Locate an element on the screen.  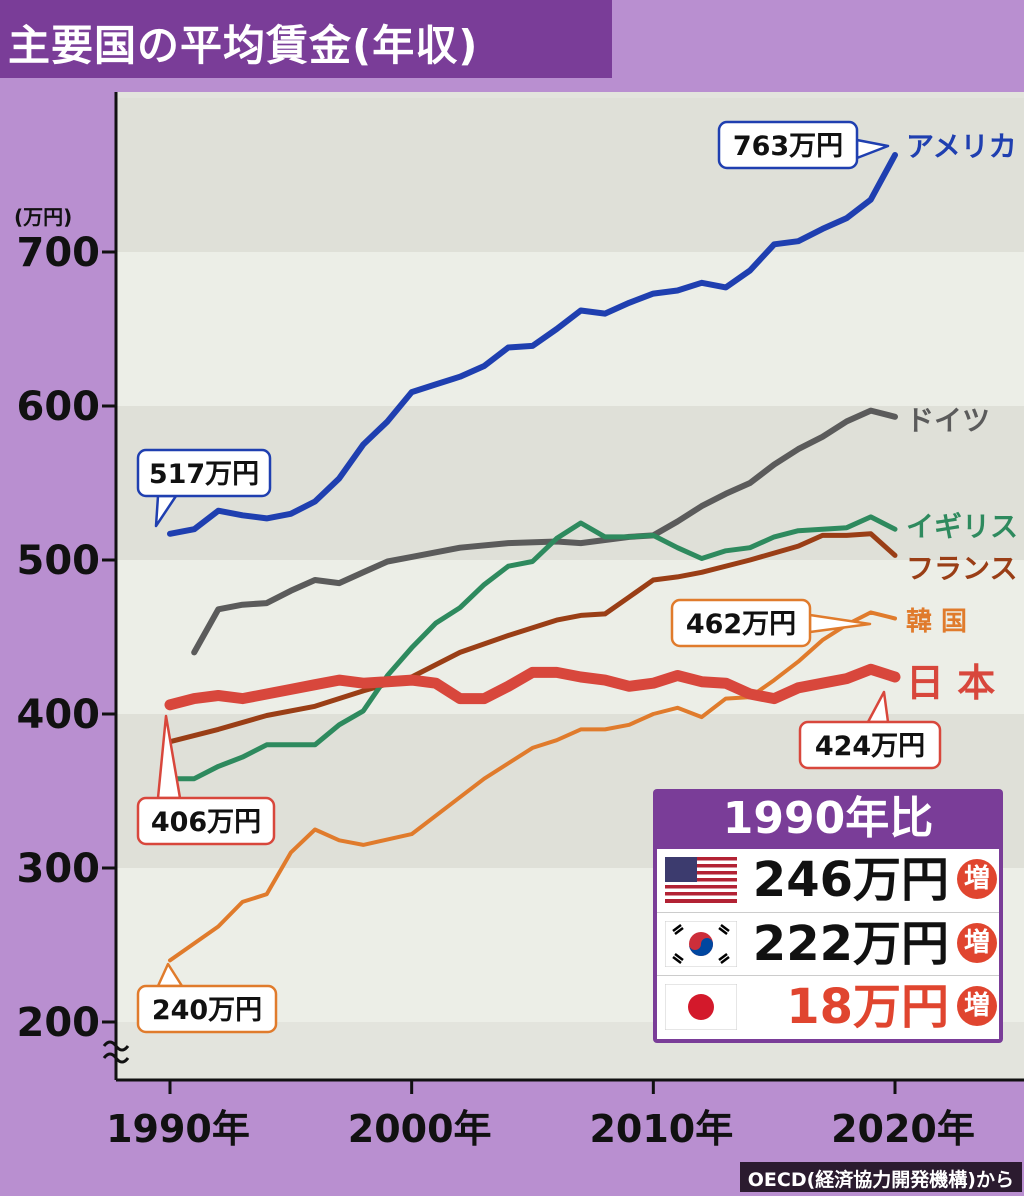
x-tick-label: 1990年 is located at coordinates (178, 1129).